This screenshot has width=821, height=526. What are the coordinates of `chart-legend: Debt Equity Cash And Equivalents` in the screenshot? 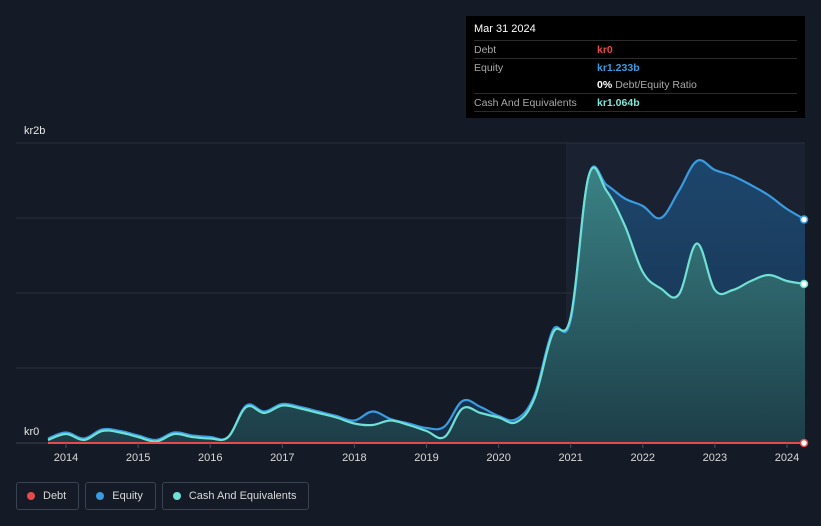 It's located at (163, 496).